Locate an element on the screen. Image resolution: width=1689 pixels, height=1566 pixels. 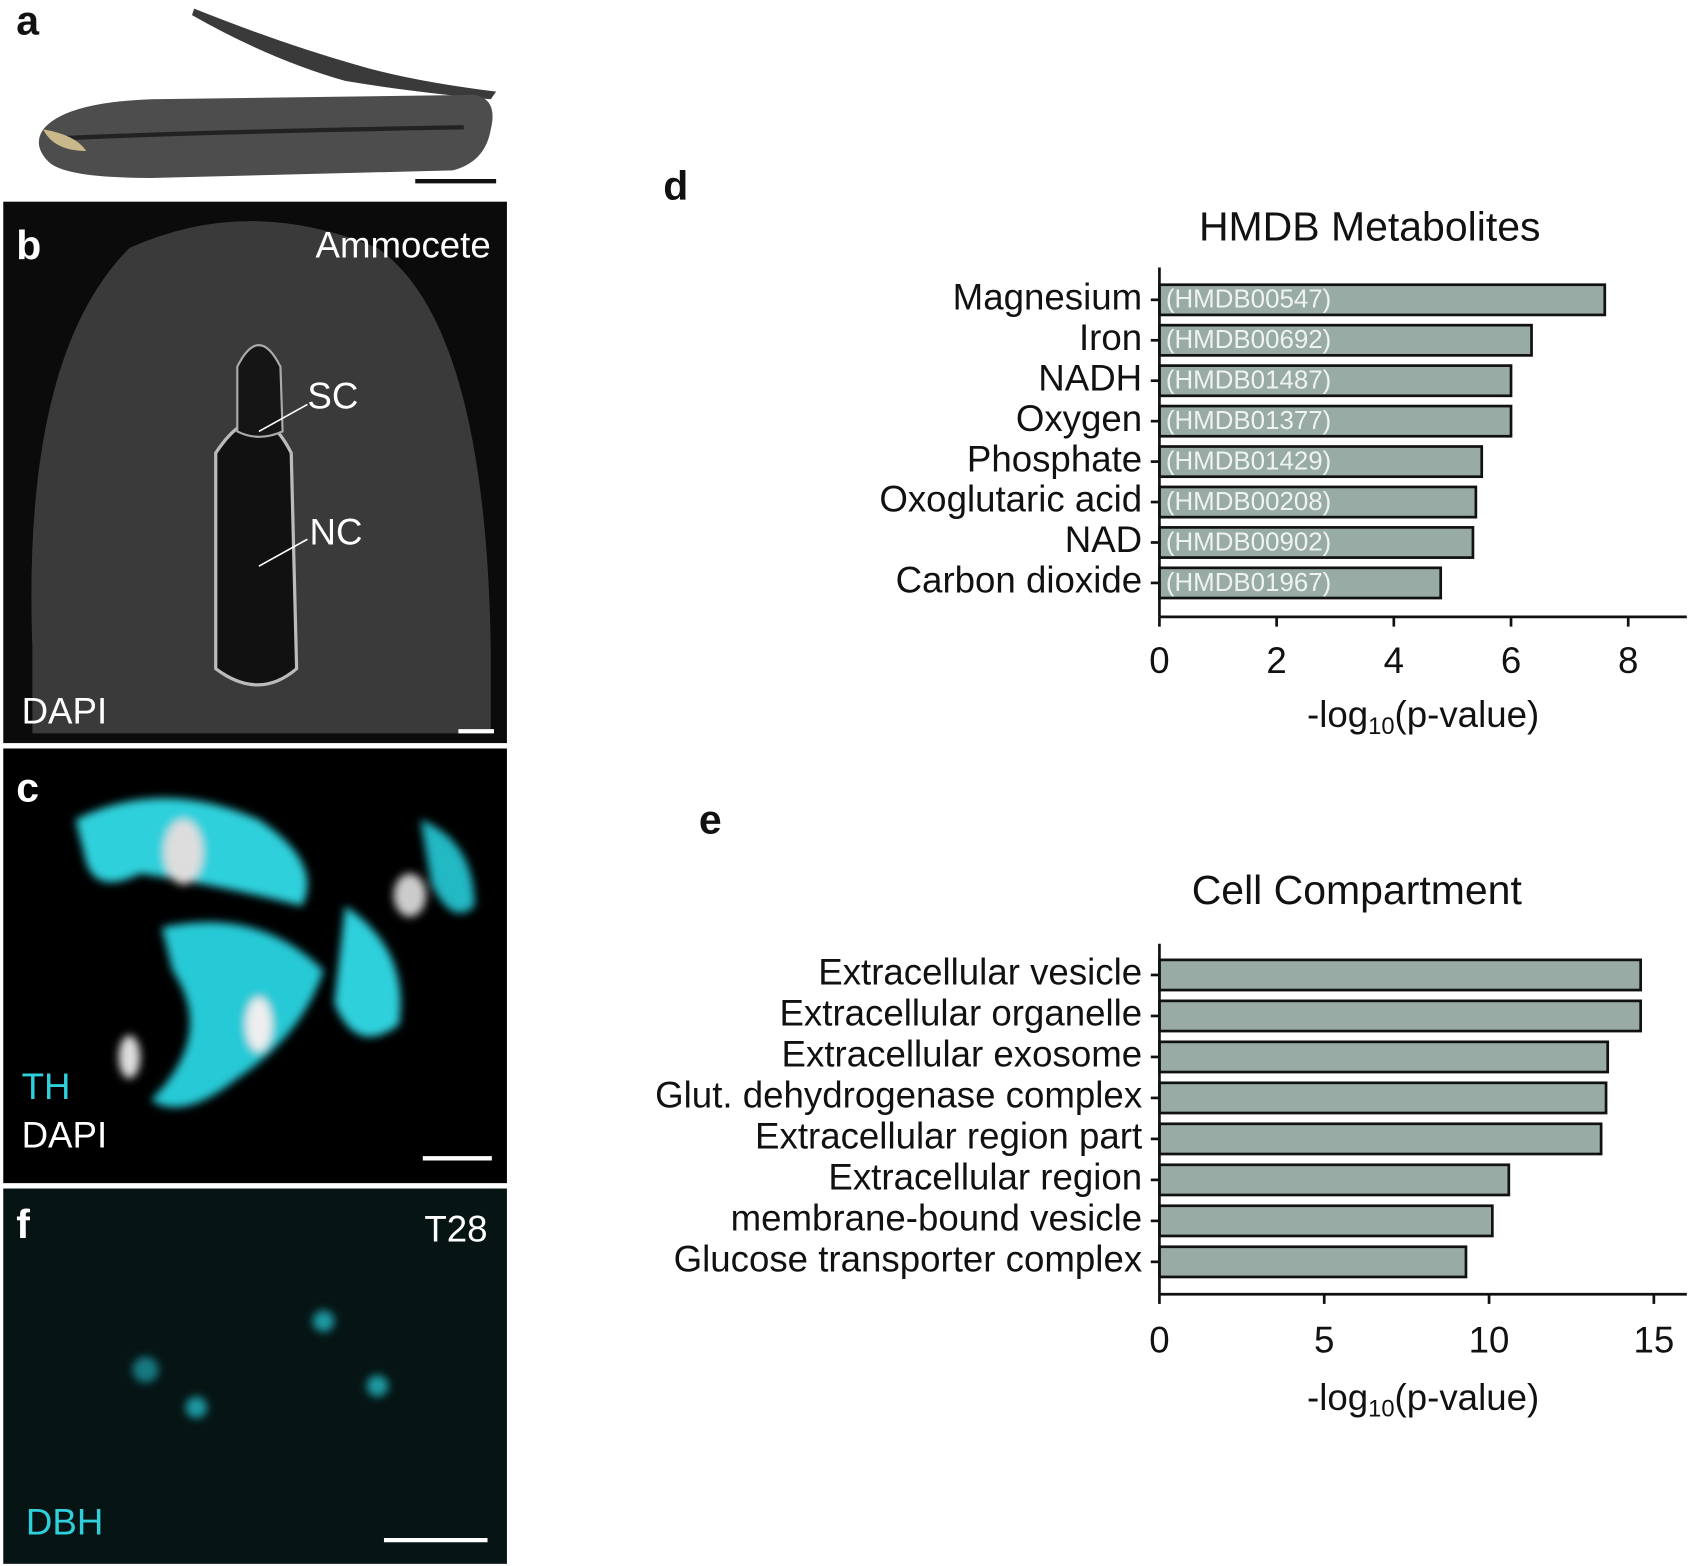
y-tick-label: Extracellular organelle is located at coordinates (960, 1013).